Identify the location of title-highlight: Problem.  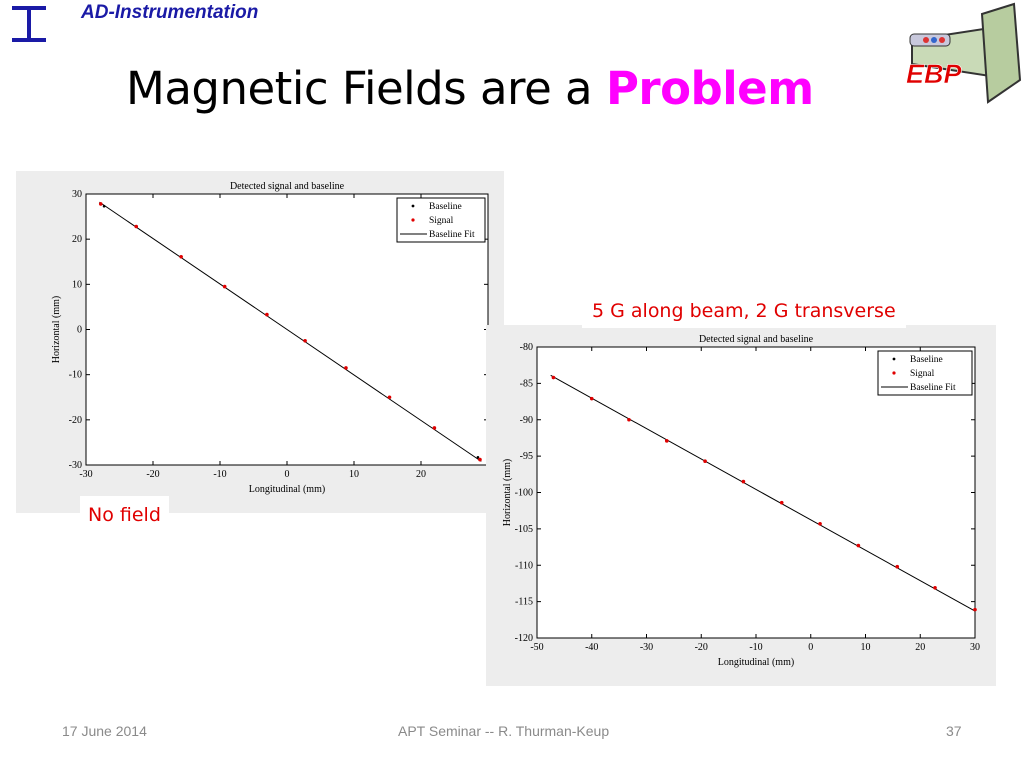
(709, 88).